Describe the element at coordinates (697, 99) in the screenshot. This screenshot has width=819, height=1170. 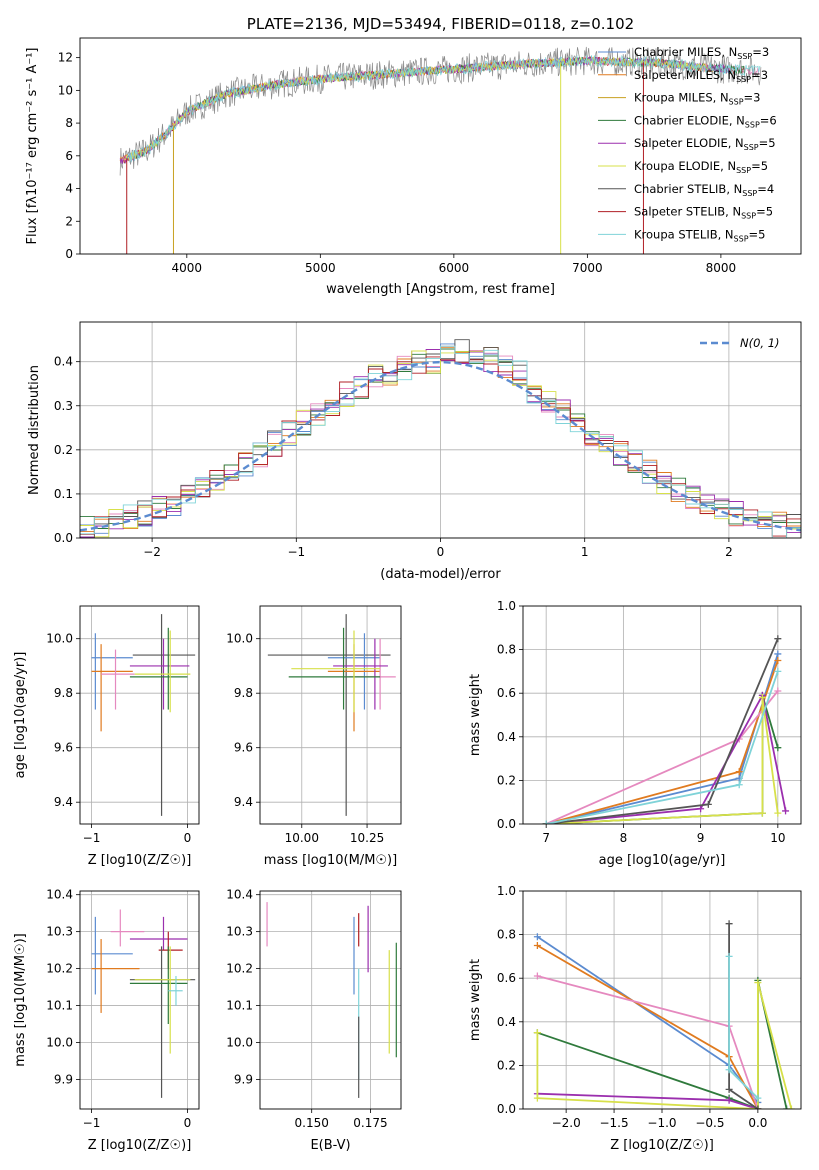
I see `legend-entry: Kroupa MILES, NSSP=3` at that location.